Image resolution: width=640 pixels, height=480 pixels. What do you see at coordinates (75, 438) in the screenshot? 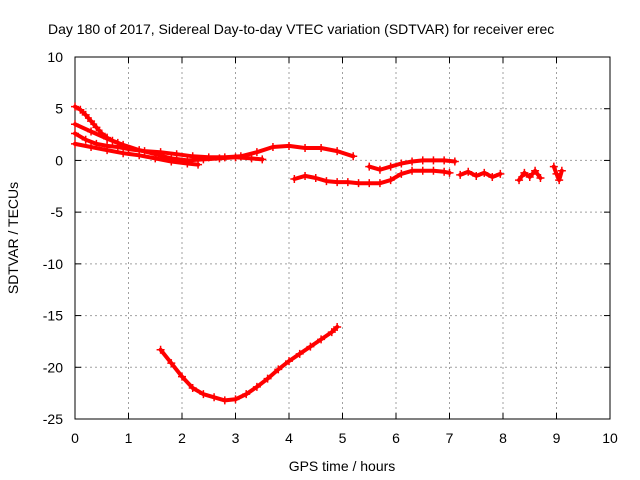
I see `x-tick-label: 0` at bounding box center [75, 438].